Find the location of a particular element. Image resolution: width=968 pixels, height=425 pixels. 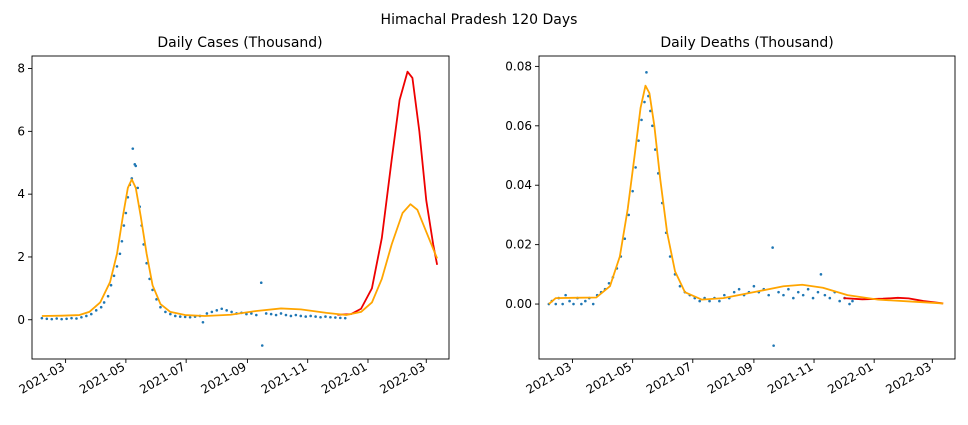

cases-ytick-label: 0 is located at coordinates (21, 320).